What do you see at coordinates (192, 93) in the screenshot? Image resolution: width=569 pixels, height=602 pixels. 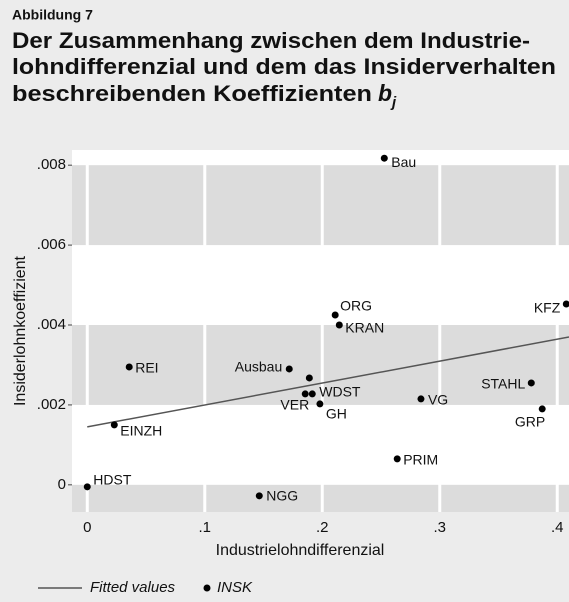 I see `title-line: beschreibenden Koeffizienten` at bounding box center [192, 93].